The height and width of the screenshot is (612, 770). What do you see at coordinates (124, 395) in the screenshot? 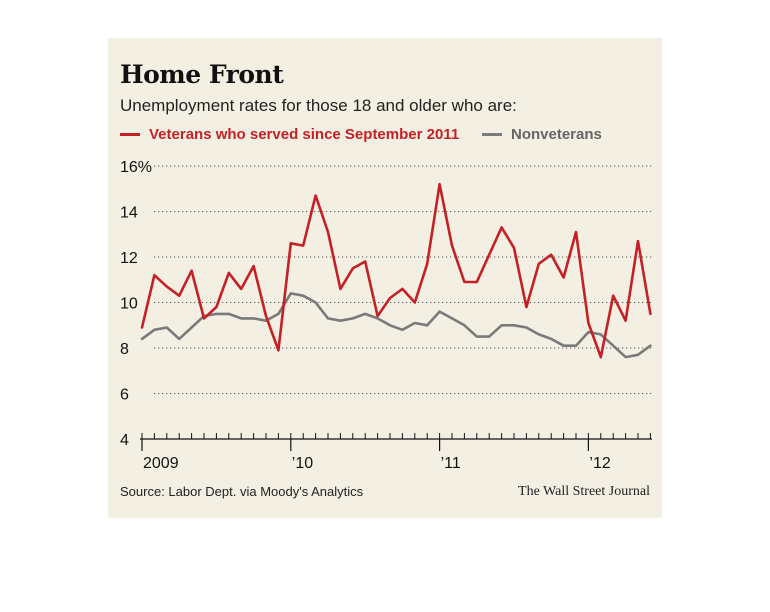
I see `y-tick-label: 6` at bounding box center [124, 395].